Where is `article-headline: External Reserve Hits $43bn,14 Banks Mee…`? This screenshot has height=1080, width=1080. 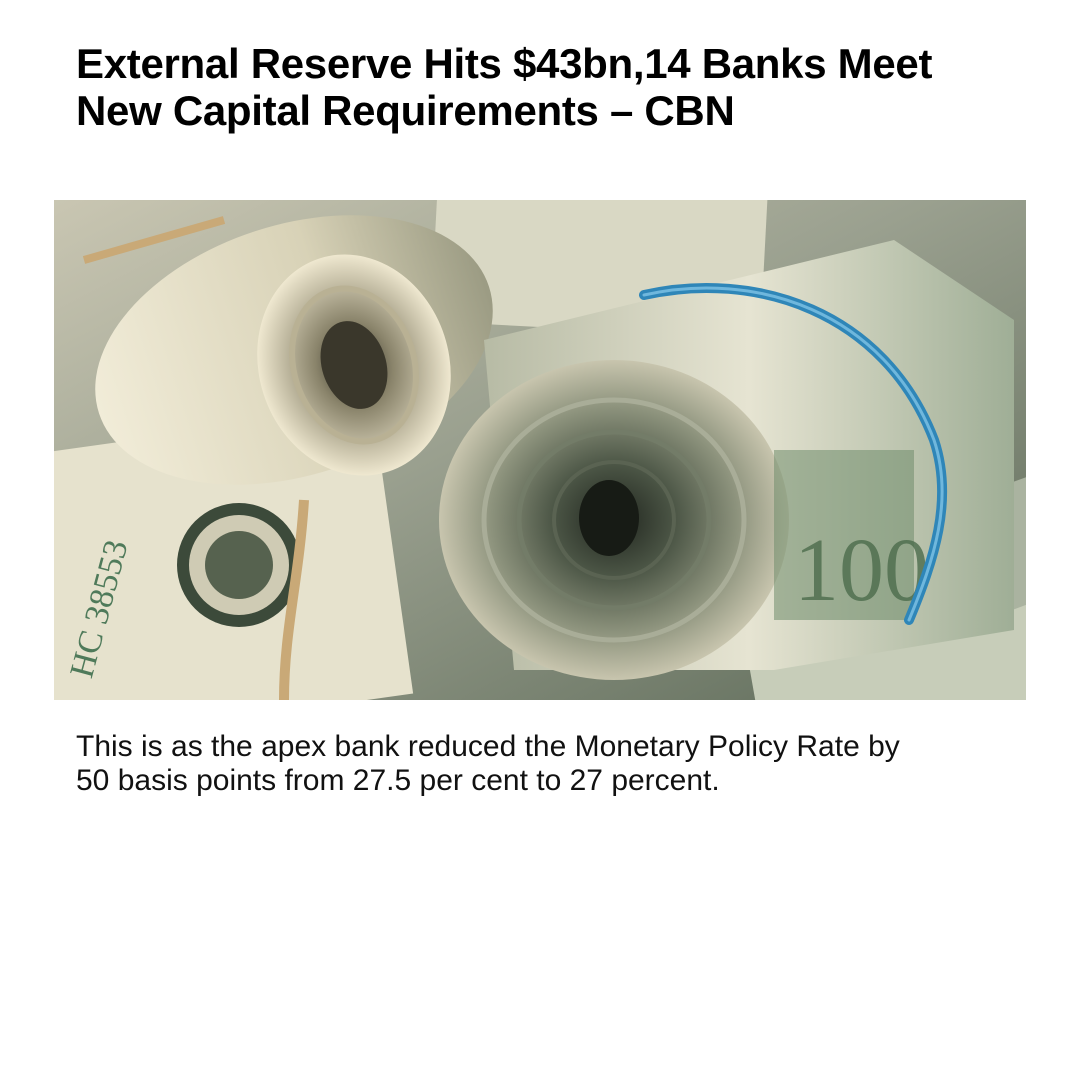 article-headline: External Reserve Hits $43bn,14 Banks Mee… is located at coordinates (526, 87).